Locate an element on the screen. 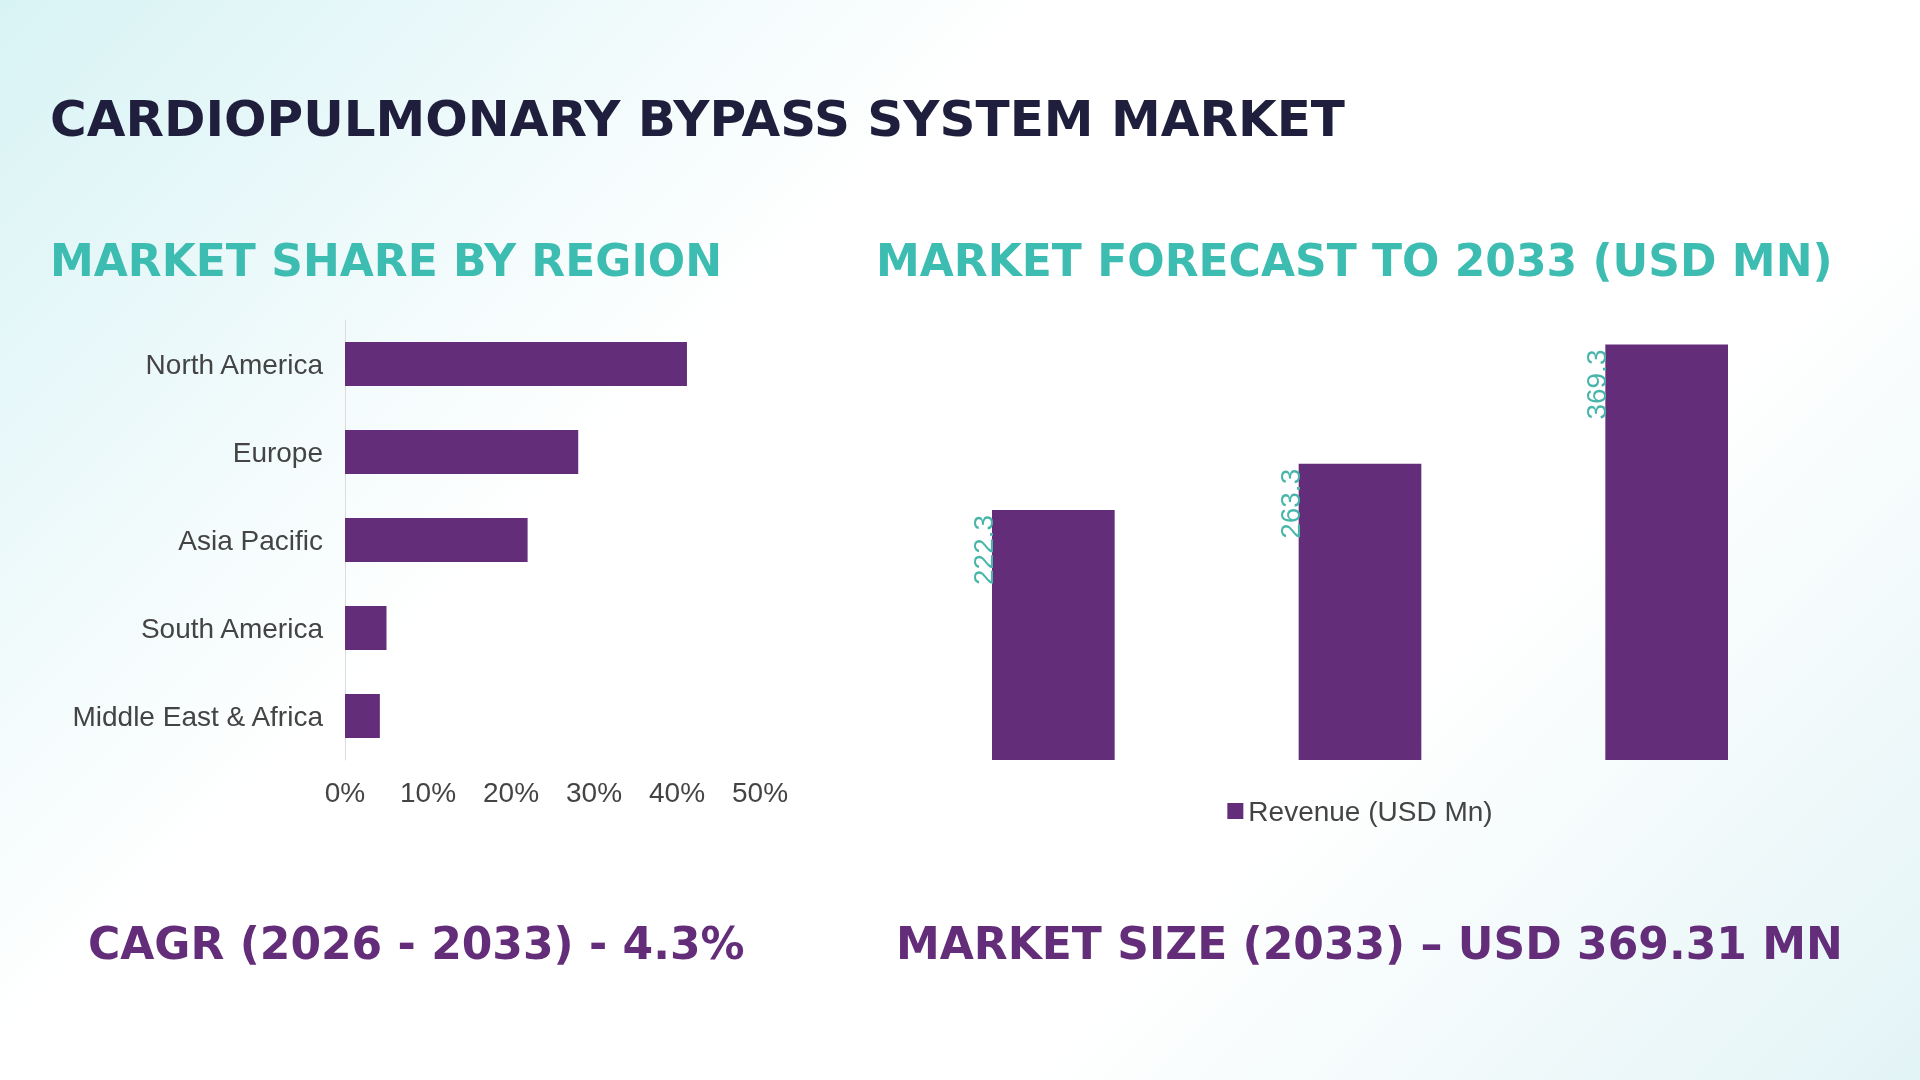 Image resolution: width=1920 pixels, height=1080 pixels. x-tick-label: 0% is located at coordinates (345, 792).